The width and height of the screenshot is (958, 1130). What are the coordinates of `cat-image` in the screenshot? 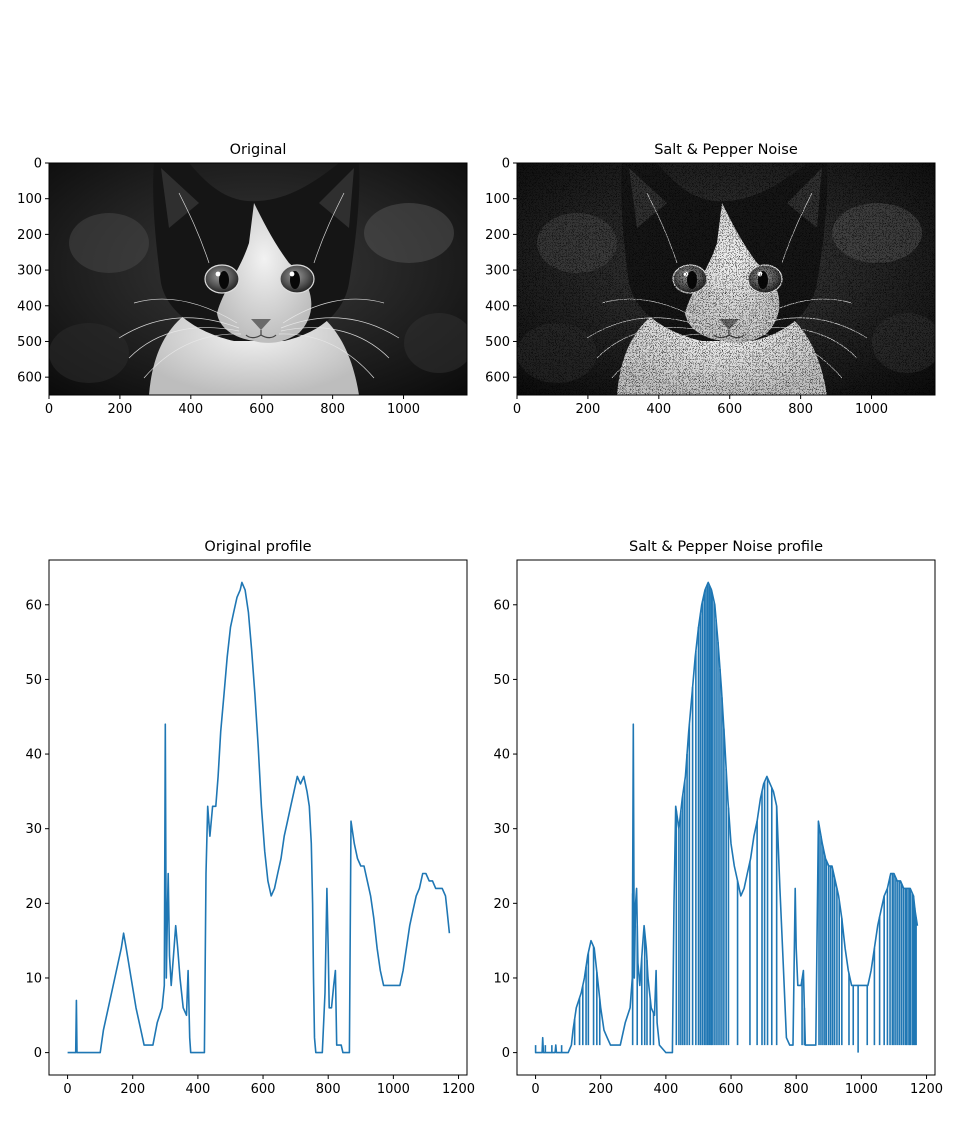 It's located at (258, 279).